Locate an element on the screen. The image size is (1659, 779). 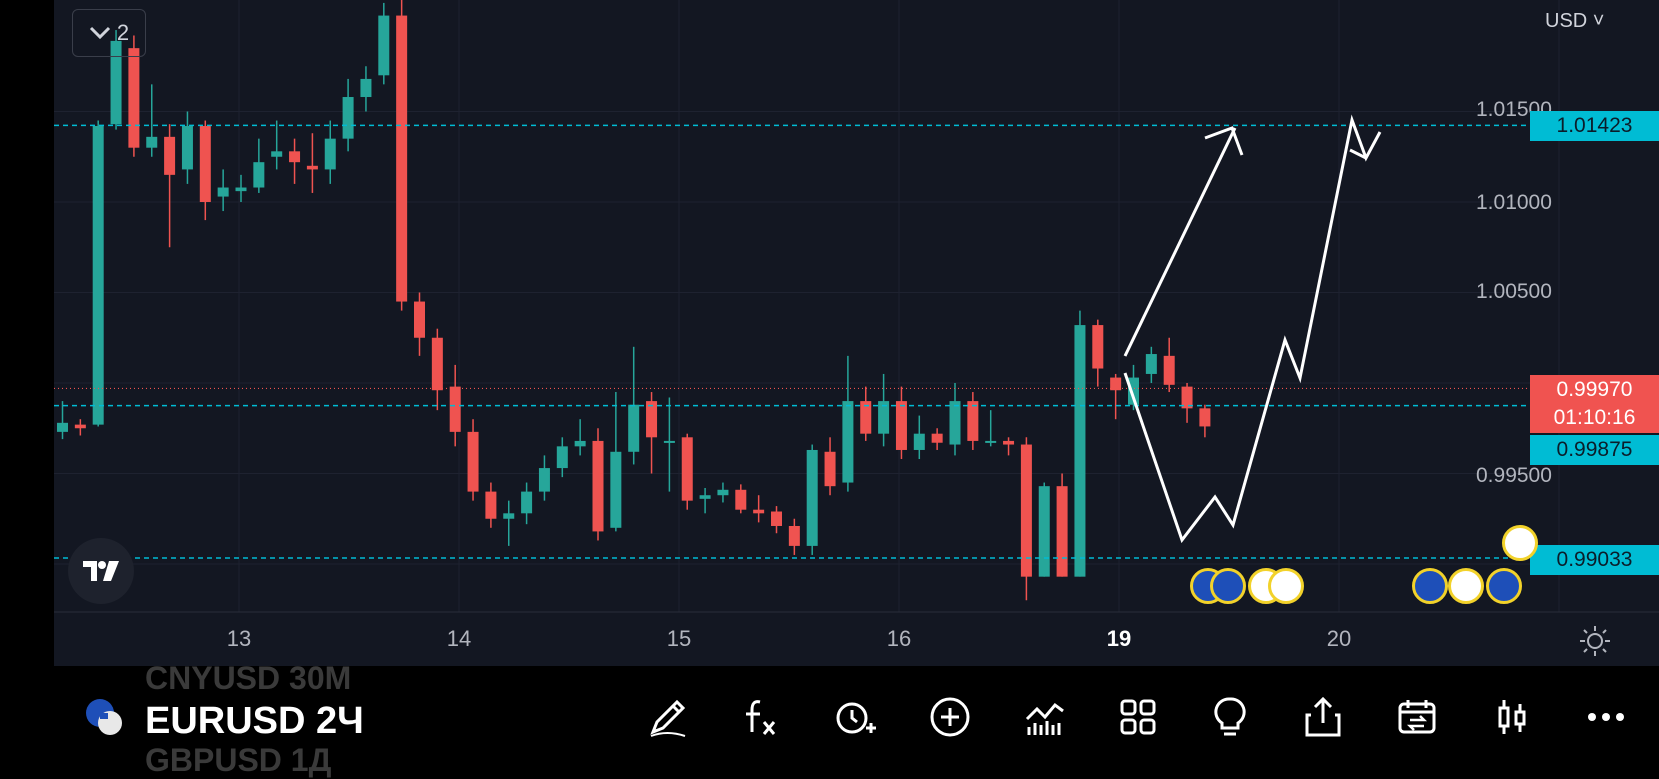
projection-zigzag is located at coordinates (1252, 329).